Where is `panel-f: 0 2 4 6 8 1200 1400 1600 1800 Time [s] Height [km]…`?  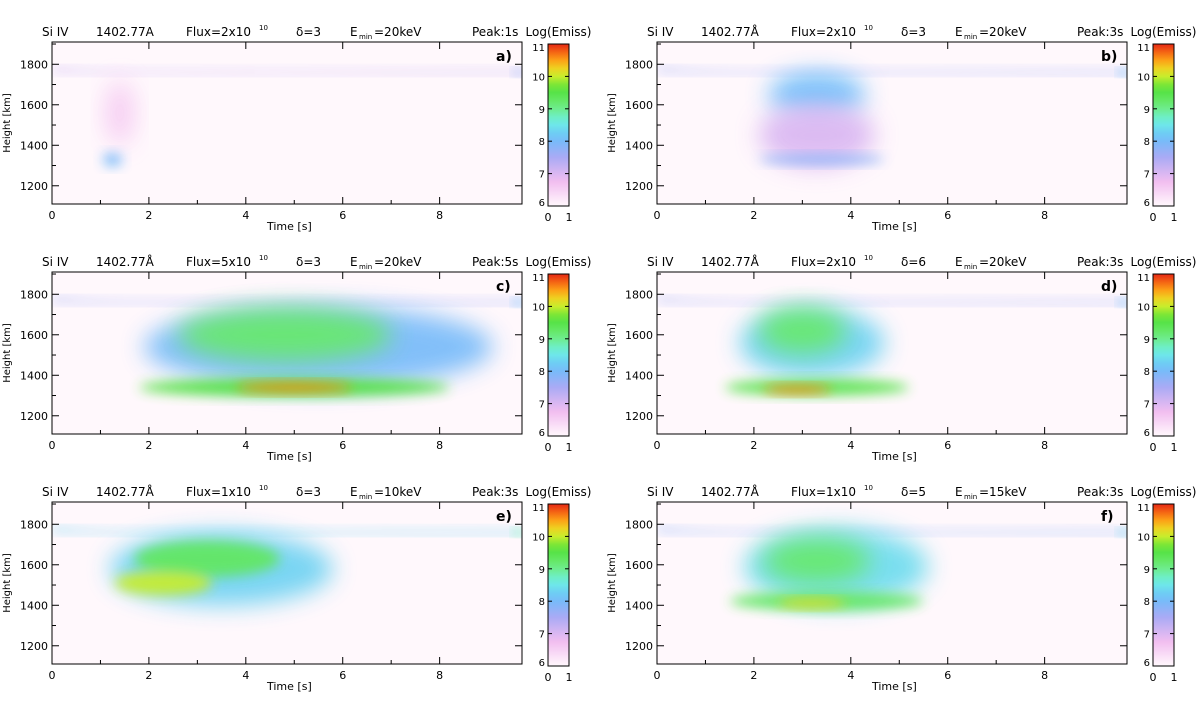 panel-f: 0 2 4 6 8 1200 1400 1600 1800 Time [s] Height [km]… is located at coordinates (901, 588).